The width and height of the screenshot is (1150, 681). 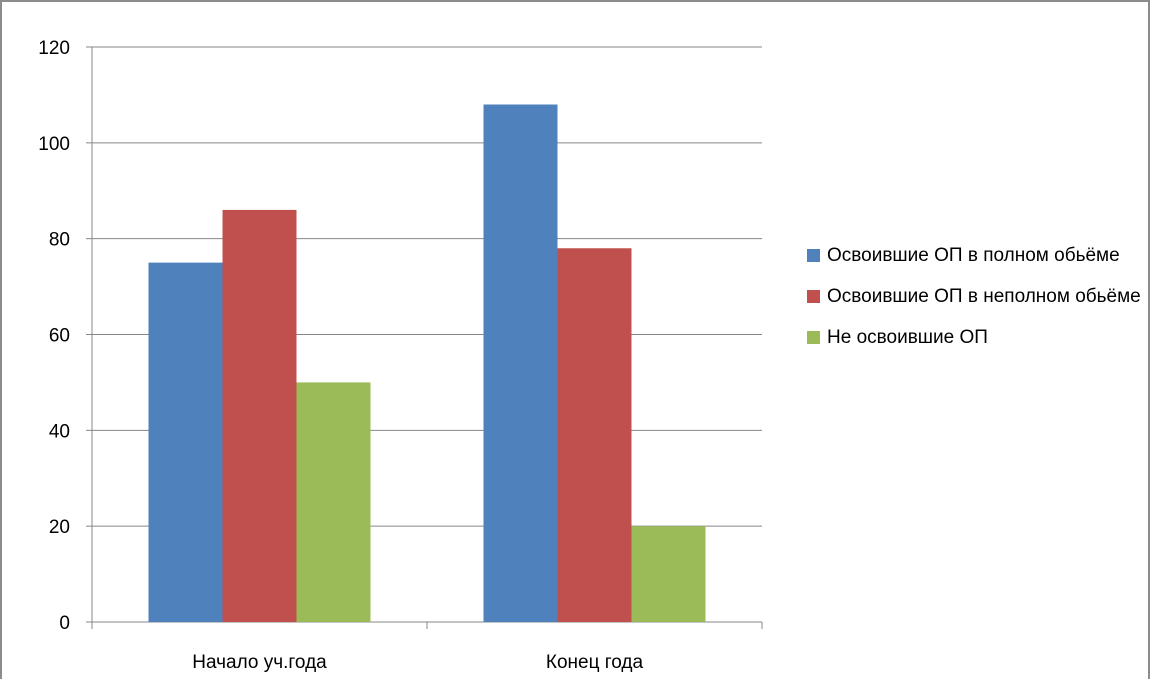 I want to click on y-tick-label-0: 0, so click(x=64, y=623).